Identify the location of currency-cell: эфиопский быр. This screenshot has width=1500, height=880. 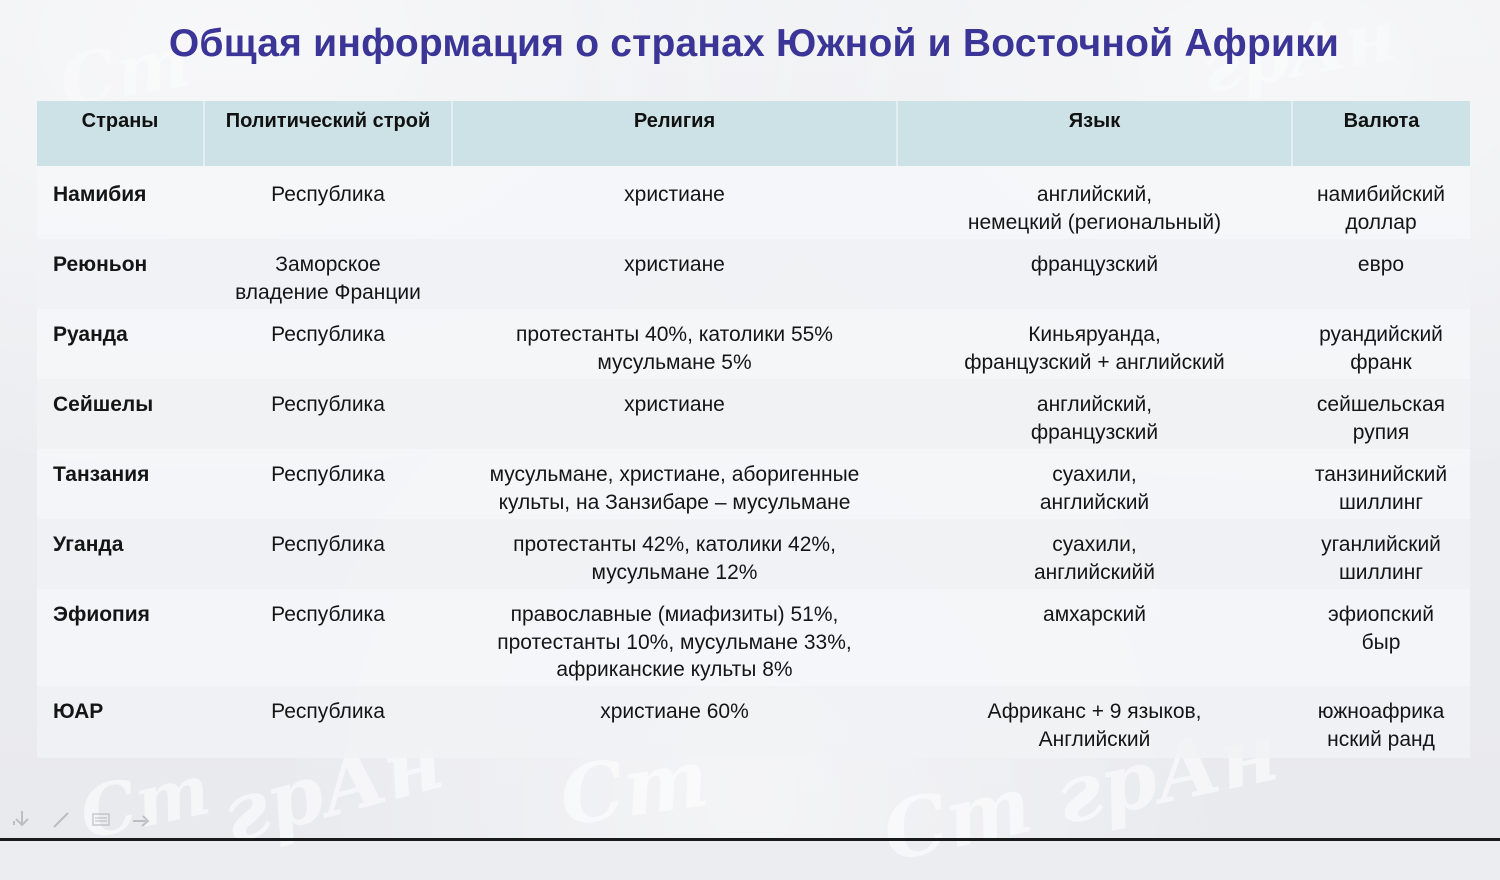
(1381, 637).